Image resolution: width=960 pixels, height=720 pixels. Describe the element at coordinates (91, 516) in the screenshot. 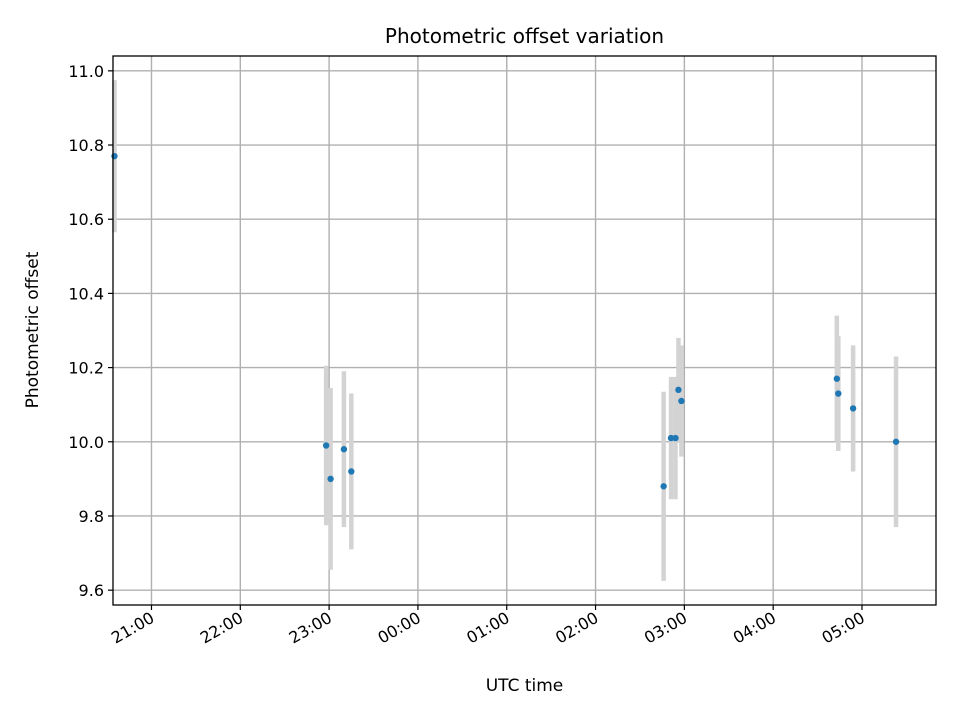

I see `y-tick-label: 9.8` at that location.